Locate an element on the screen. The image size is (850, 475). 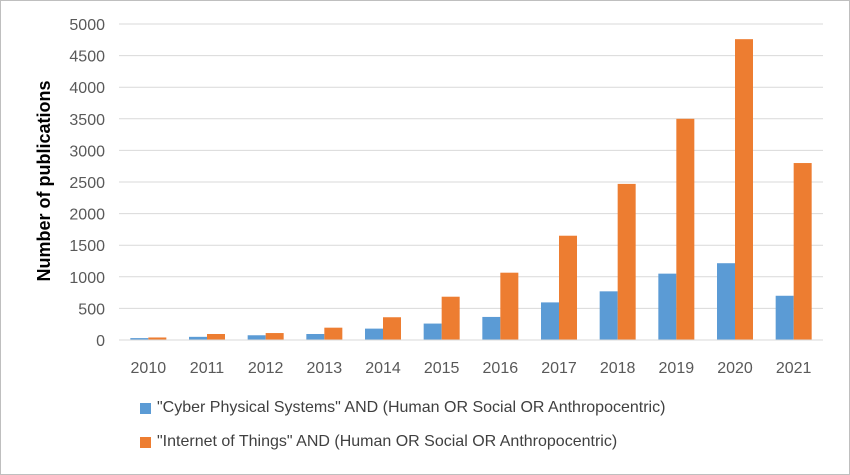
bar-cps-2010 is located at coordinates (139, 339).